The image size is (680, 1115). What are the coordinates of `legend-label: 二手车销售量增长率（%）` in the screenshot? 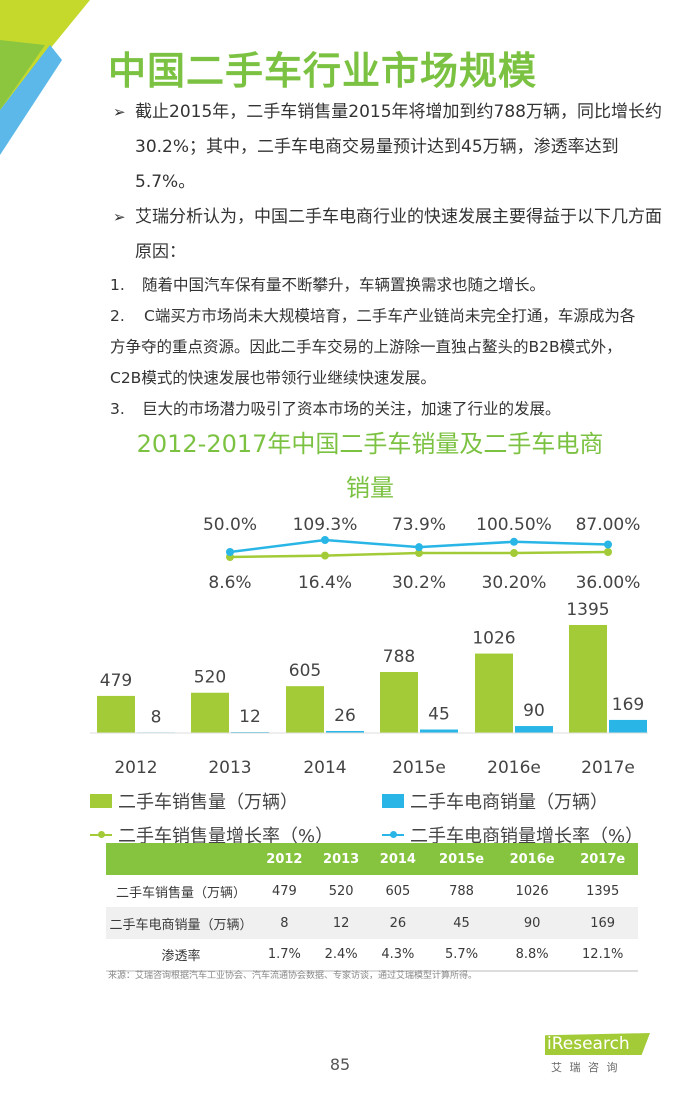 It's located at (226, 836).